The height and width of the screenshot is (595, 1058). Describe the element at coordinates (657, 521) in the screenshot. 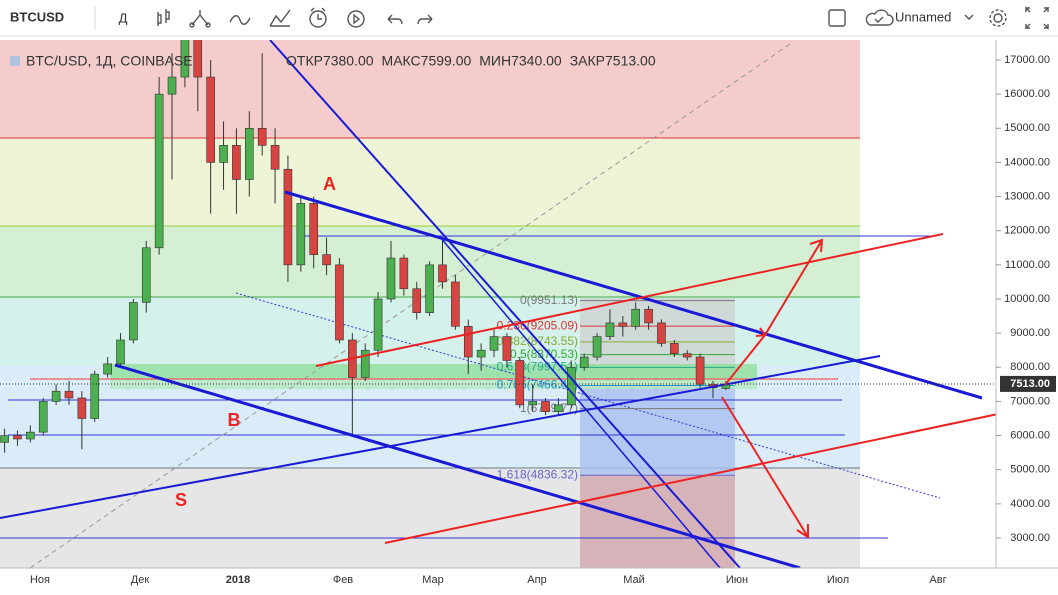

I see `fib-box` at that location.